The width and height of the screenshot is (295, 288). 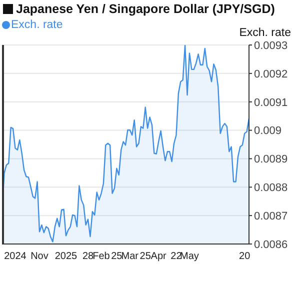 What do you see at coordinates (271, 74) in the screenshot?
I see `y-tick-label: 0.0092` at bounding box center [271, 74].